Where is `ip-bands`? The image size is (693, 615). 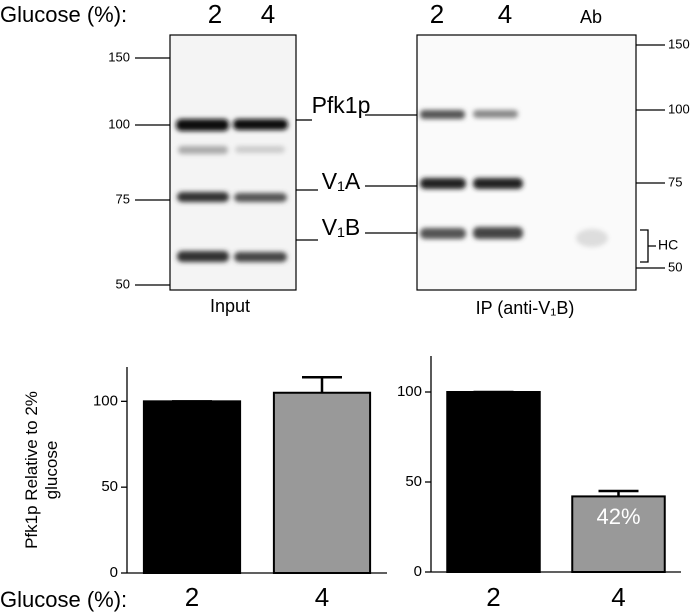 ip-bands is located at coordinates (514, 178).